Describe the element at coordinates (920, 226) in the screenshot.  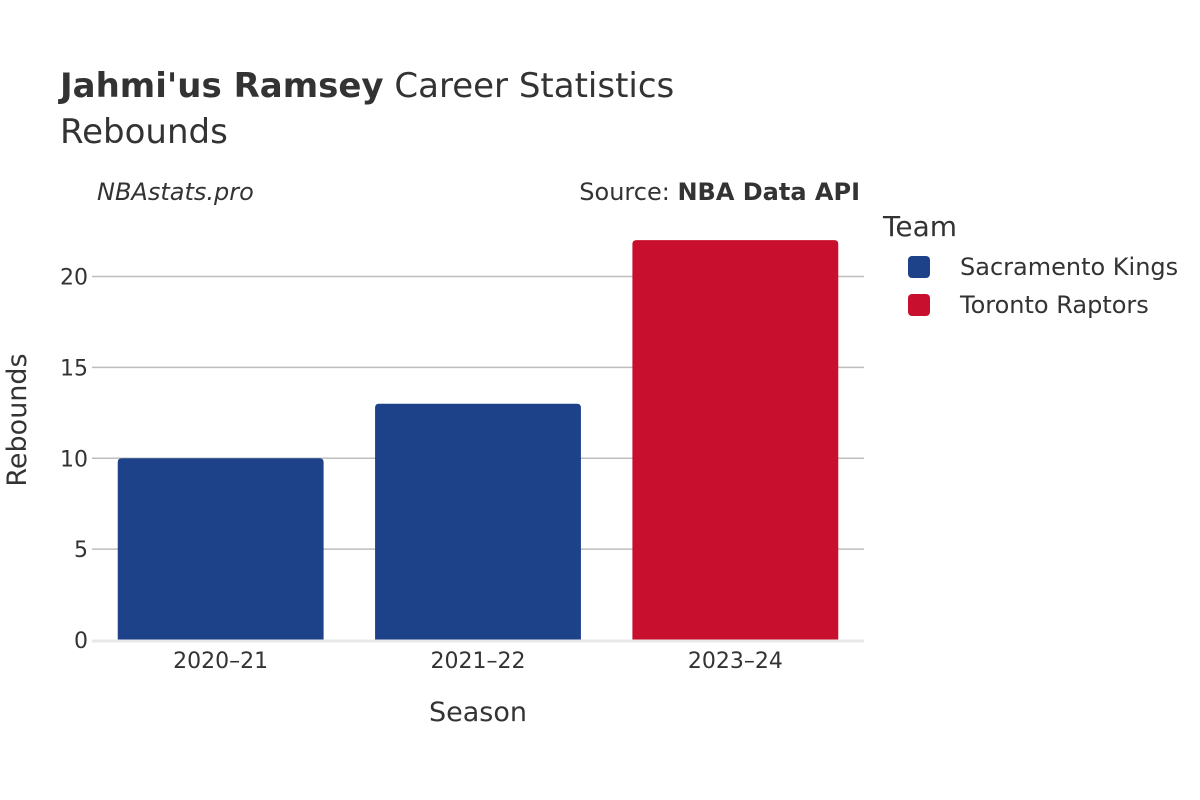
I see `legend-title: Team` at that location.